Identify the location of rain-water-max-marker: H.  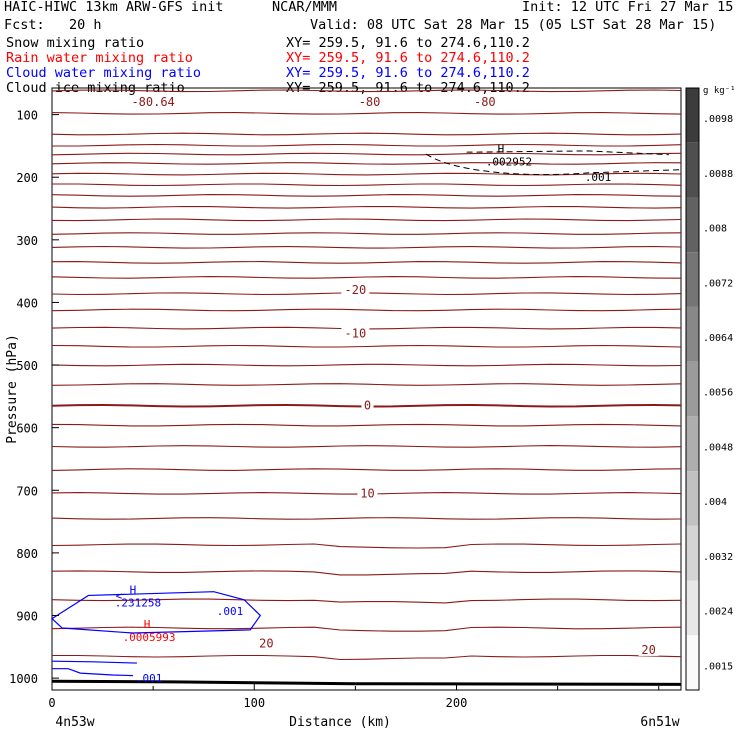
(147, 624).